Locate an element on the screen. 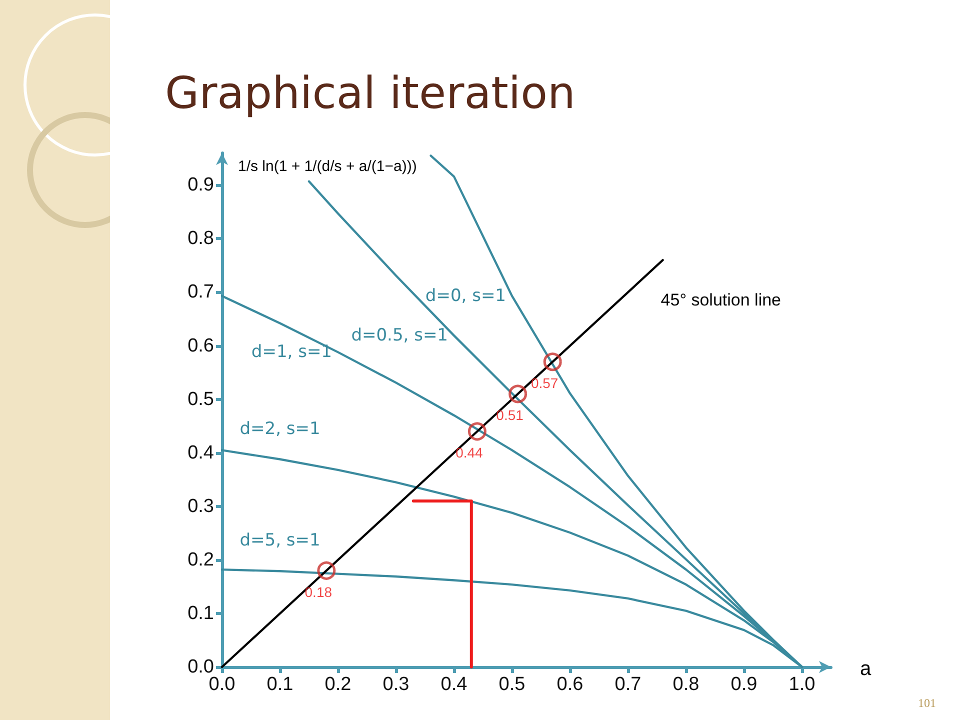 The image size is (960, 720). y-tick-label: 0.7 is located at coordinates (201, 292).